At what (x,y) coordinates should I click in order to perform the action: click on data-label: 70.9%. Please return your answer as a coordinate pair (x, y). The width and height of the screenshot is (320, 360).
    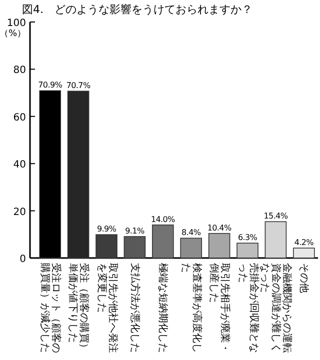
    Looking at the image, I should click on (50, 85).